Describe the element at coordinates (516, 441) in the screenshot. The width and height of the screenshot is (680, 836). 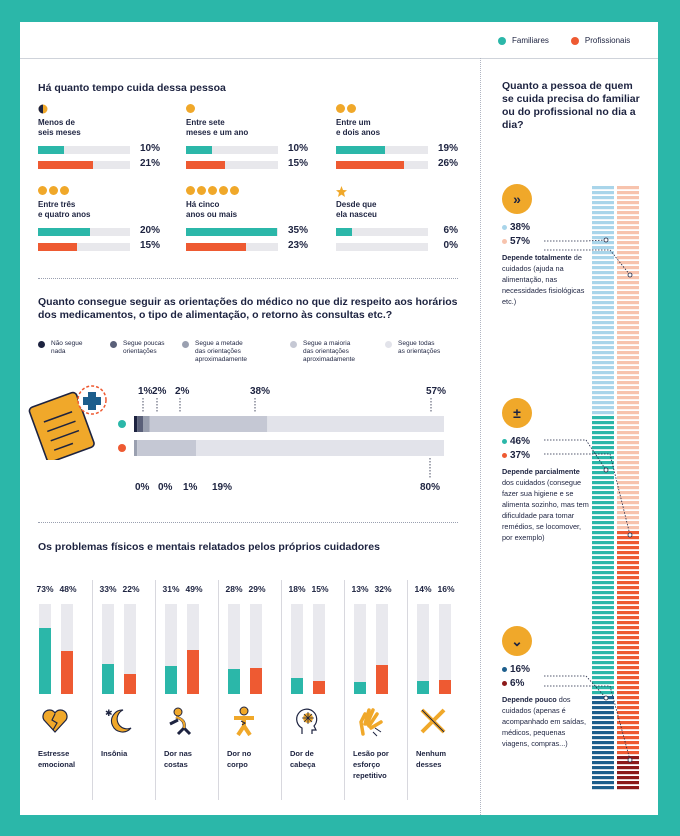
I see `fam-pct: 46%` at that location.